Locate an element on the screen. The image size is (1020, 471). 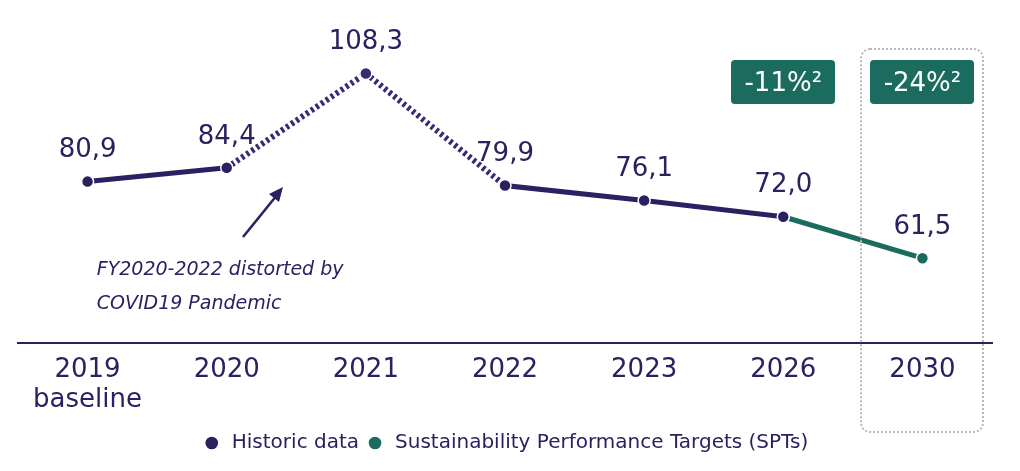
annotation: -24%² is located at coordinates (922, 82).